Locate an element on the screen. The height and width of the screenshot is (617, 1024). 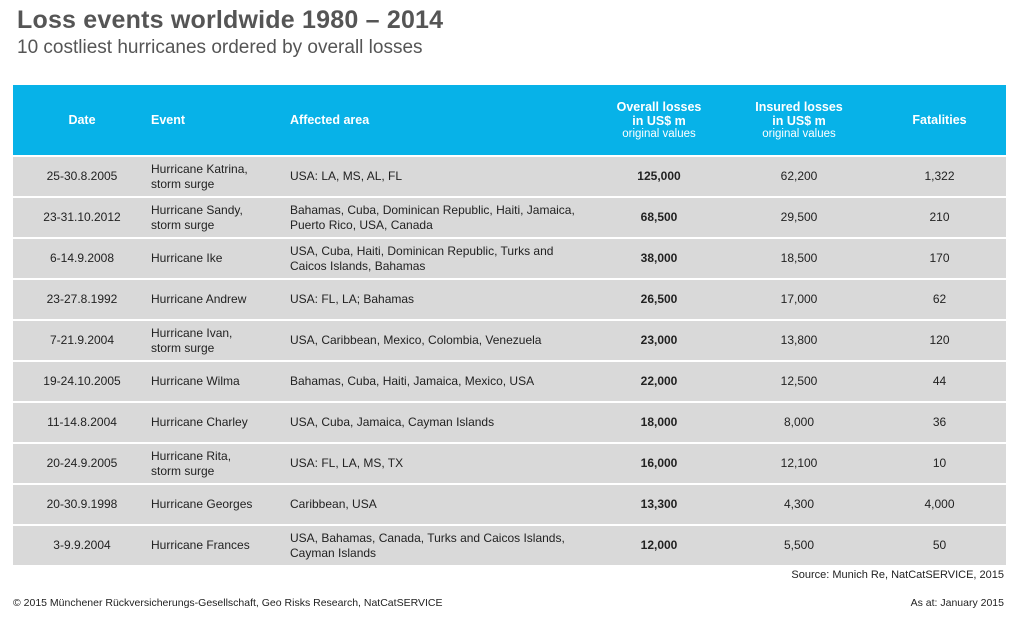
cell-fatalities: 1,322 is located at coordinates (939, 175).